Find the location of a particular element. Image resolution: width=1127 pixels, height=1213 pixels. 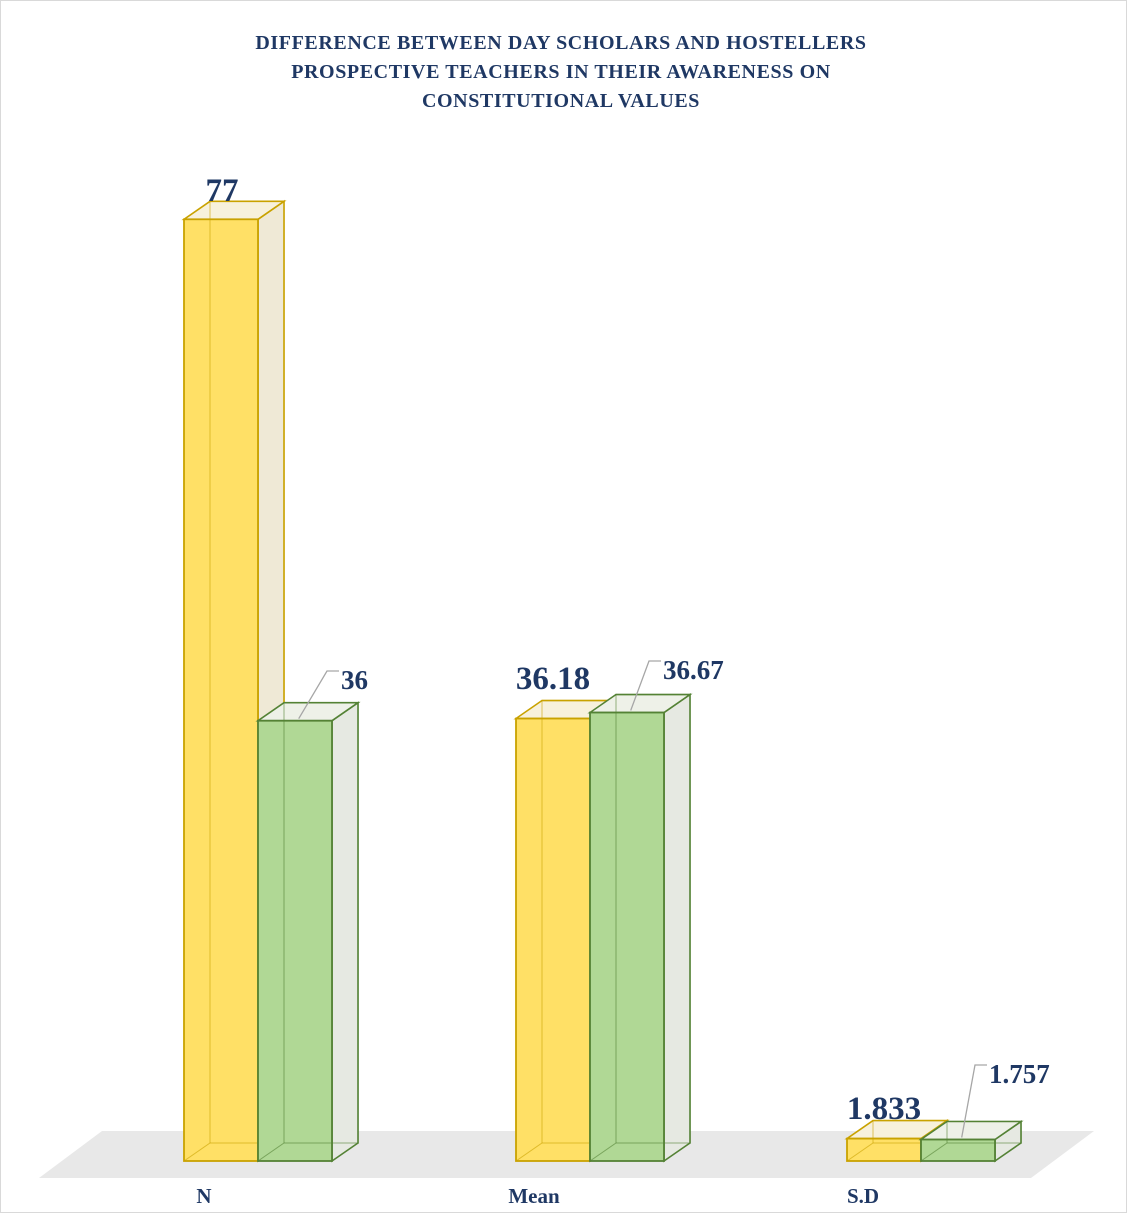

bar-n-series-1-base-edge is located at coordinates (197, 1152).